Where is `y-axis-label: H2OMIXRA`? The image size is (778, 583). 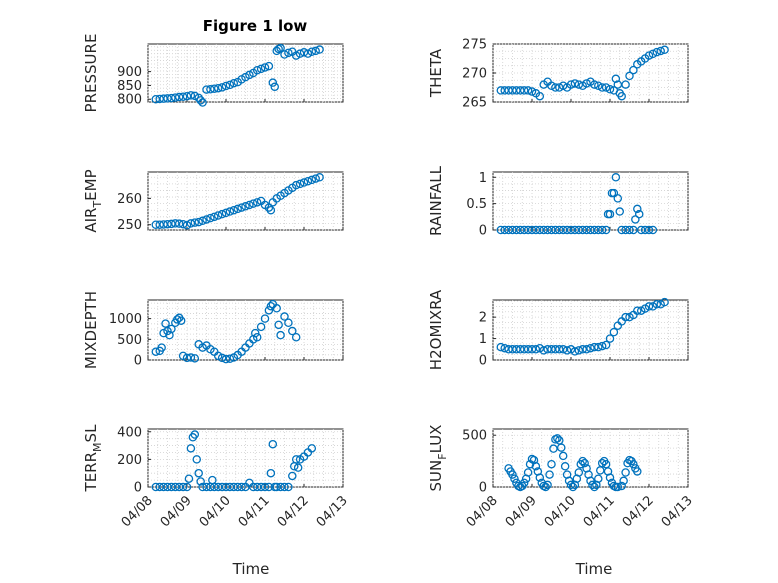
y-axis-label: H2OMIXRA is located at coordinates (436, 329).